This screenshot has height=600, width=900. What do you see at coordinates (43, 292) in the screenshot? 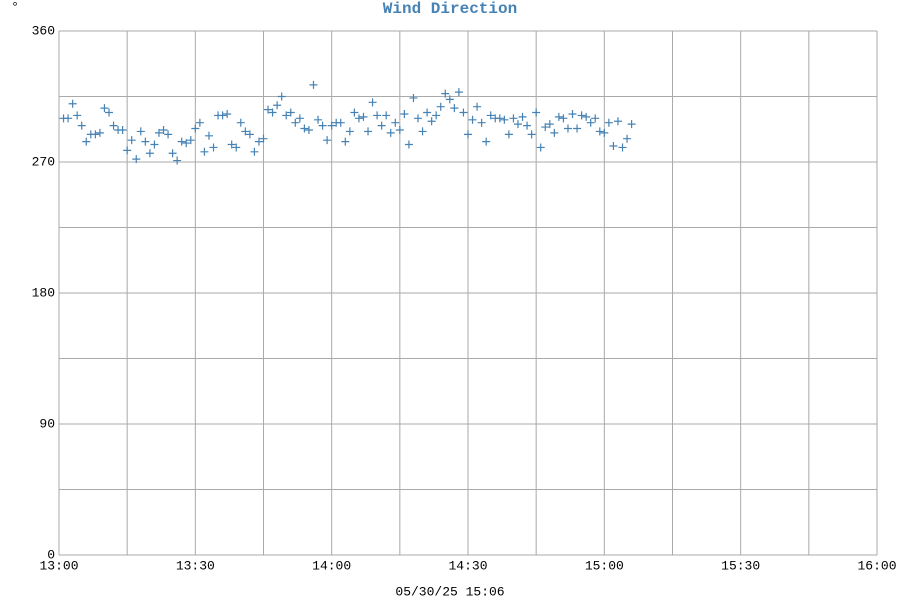
I see `y-tick-label: 180` at bounding box center [43, 292].